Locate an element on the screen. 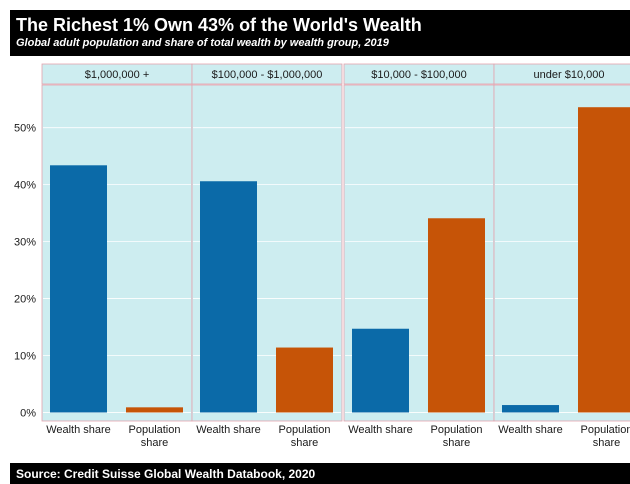 Image resolution: width=630 pixels, height=484 pixels. x-tick-label-1-000-000-wealth-share: Wealth share is located at coordinates (78, 430).